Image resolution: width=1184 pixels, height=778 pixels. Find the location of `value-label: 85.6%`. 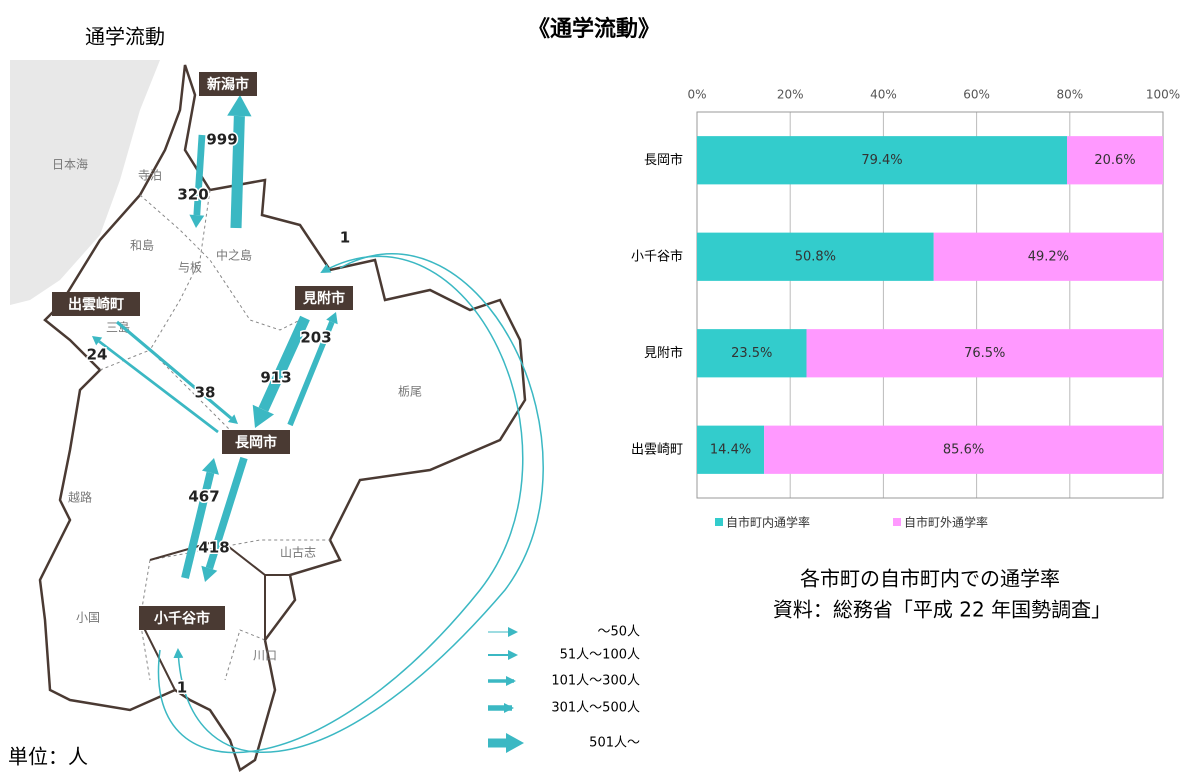

value-label: 85.6% is located at coordinates (963, 449).